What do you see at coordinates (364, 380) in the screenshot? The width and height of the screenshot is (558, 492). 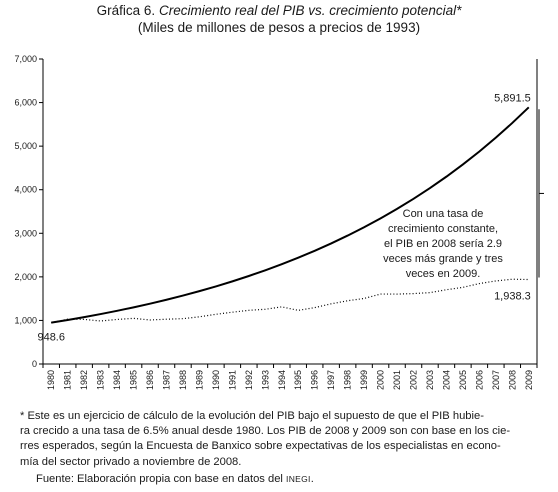 I see `x-tick-label: 1999` at bounding box center [364, 380].